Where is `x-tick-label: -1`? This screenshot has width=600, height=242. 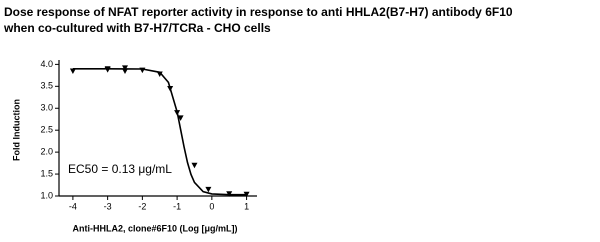
x-tick-label: -1 is located at coordinates (177, 206).